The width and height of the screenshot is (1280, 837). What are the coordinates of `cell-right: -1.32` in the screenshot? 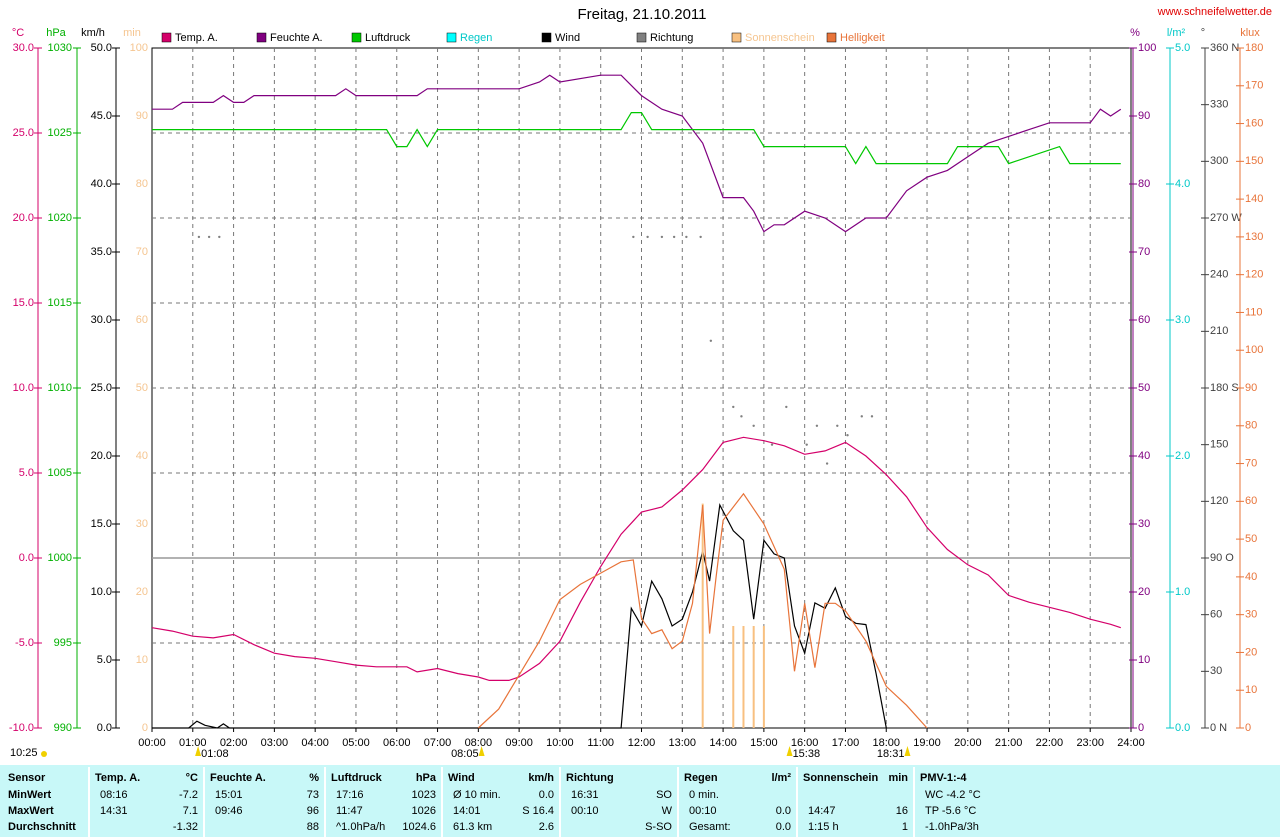 It's located at (185, 827).